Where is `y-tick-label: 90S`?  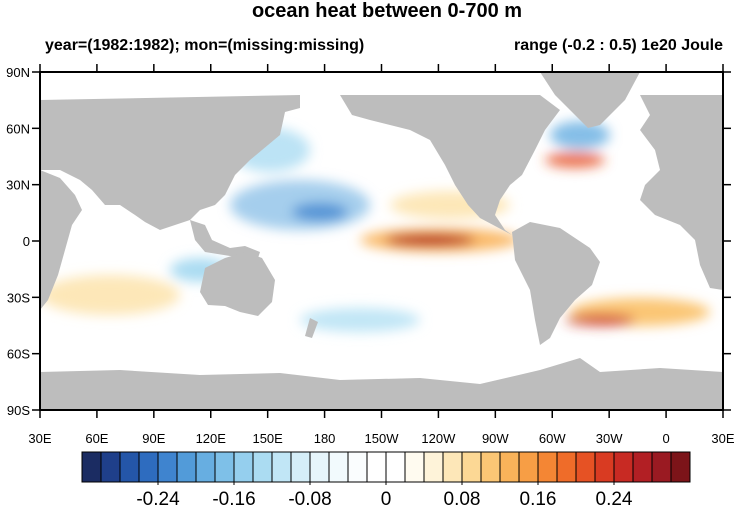 y-tick-label: 90S is located at coordinates (18, 410).